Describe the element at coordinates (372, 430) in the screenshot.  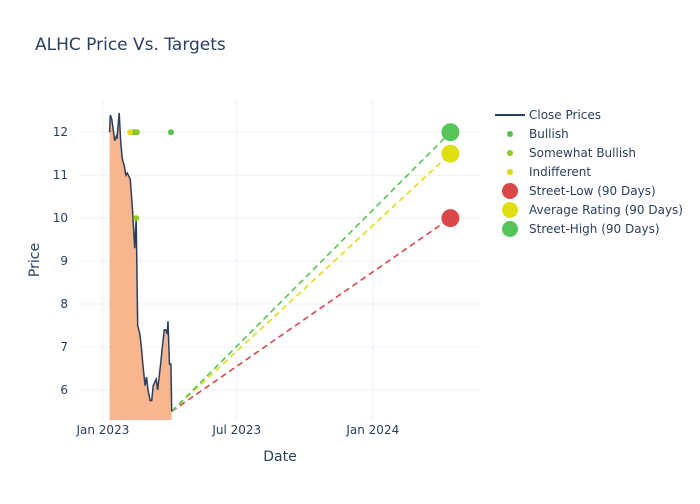
I see `x-tick-label: Jan 2024` at that location.